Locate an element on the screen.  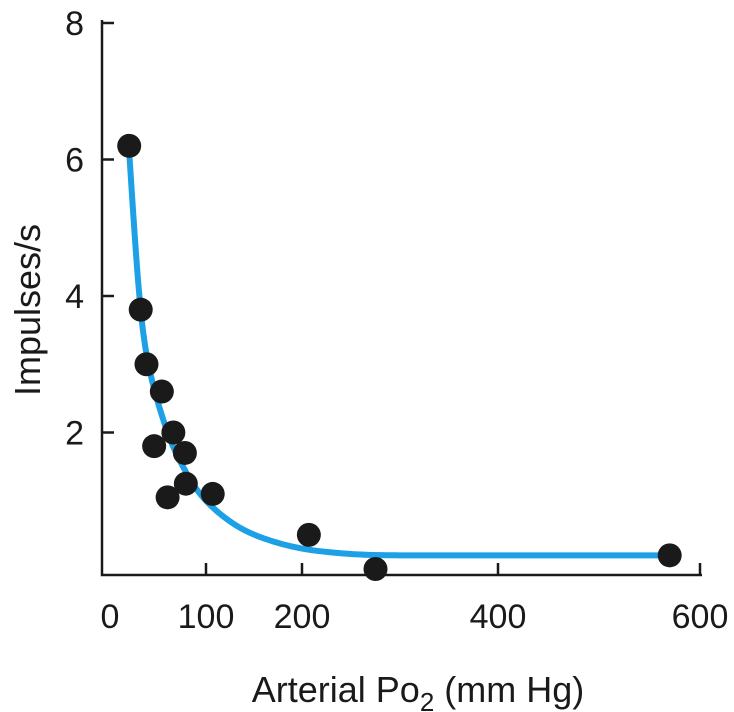
x-tick-label: 100 is located at coordinates (206, 617).